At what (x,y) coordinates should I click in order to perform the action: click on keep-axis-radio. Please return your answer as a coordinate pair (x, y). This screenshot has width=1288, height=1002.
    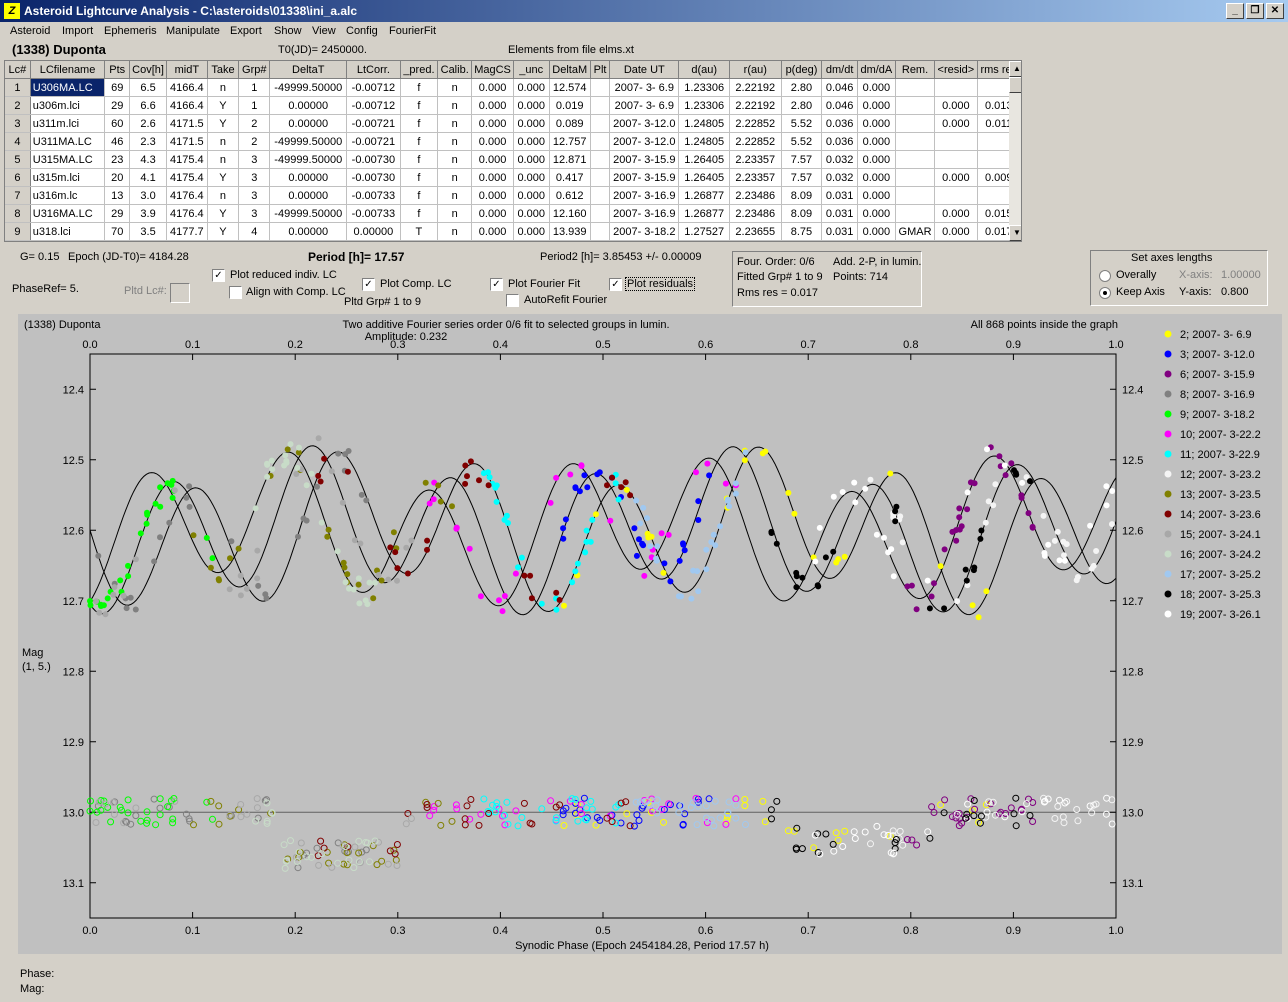
    Looking at the image, I should click on (1105, 293).